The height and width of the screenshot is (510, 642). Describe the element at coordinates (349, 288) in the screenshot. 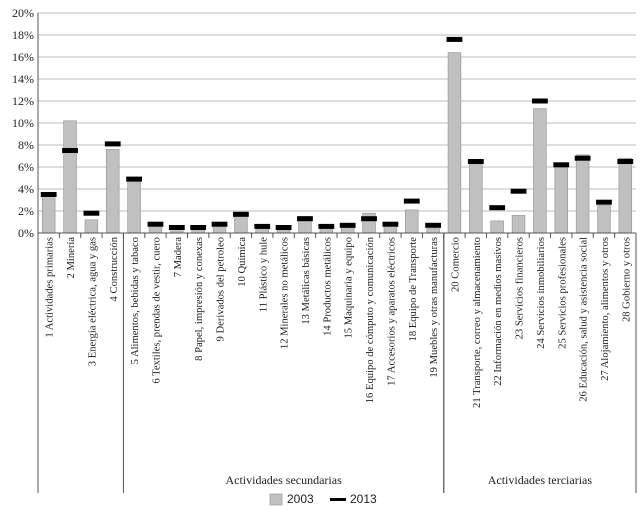

I see `category-label: 15 Maquinaria y equipo` at that location.